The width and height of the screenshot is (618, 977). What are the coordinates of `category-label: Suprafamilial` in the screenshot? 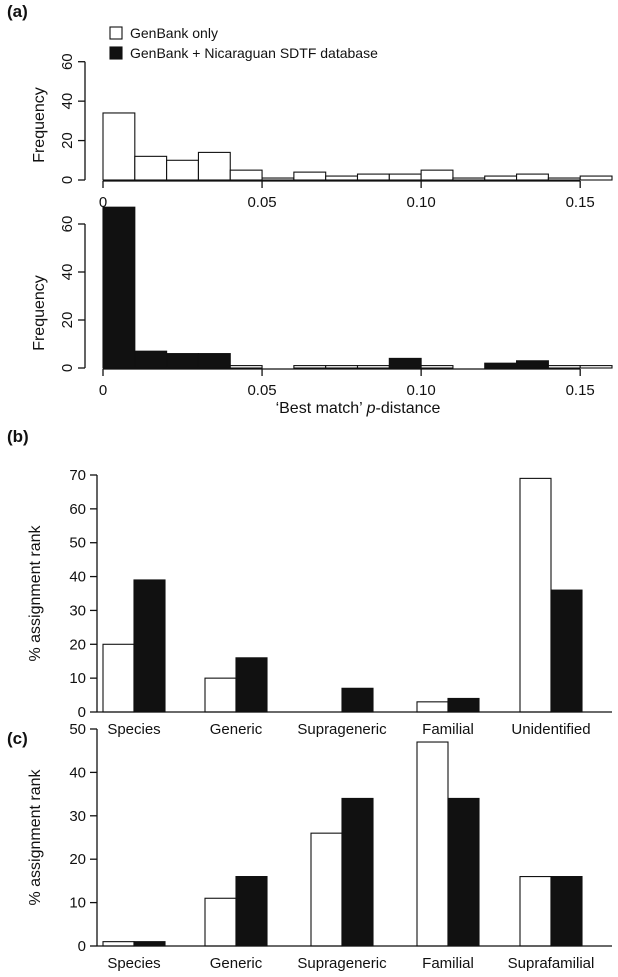 It's located at (551, 963).